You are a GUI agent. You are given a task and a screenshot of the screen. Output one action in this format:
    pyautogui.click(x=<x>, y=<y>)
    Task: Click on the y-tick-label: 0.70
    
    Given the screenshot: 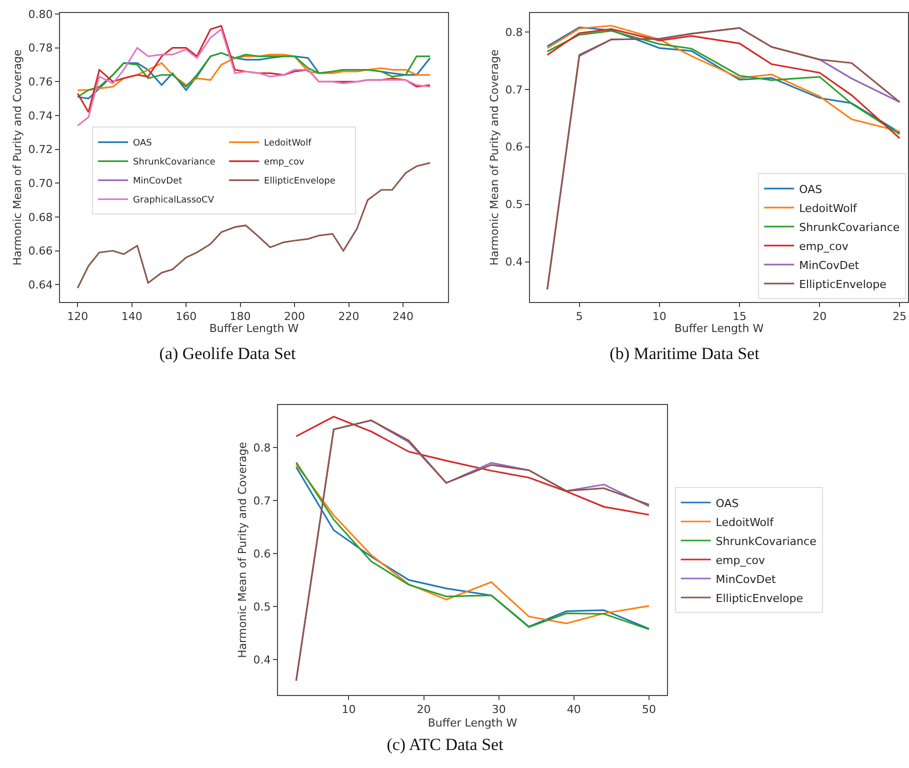 What is the action you would take?
    pyautogui.click(x=40, y=183)
    